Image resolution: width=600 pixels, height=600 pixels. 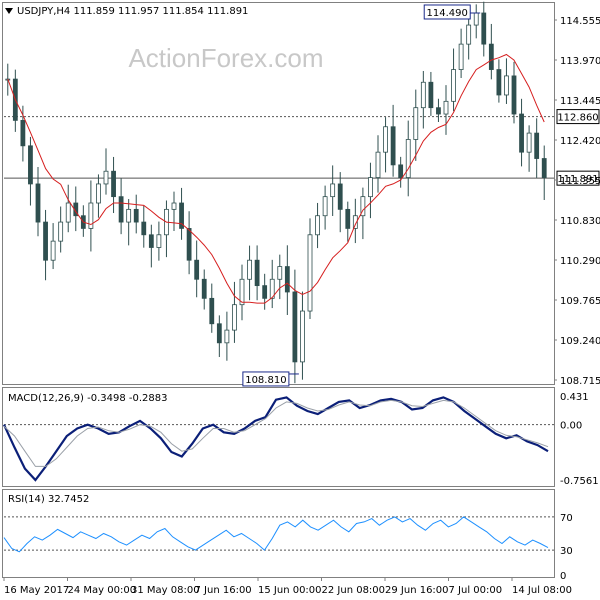 I want to click on rsi-pane-frame, so click(x=278, y=533).